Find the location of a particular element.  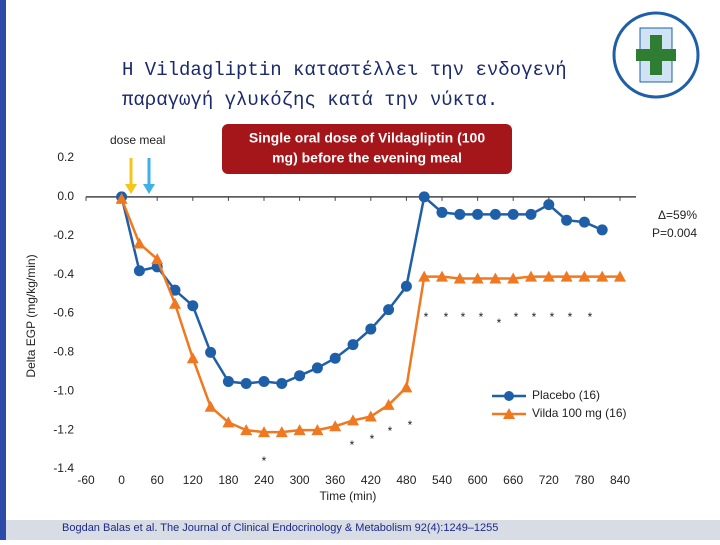

x-tick-label: 360 is located at coordinates (335, 480).